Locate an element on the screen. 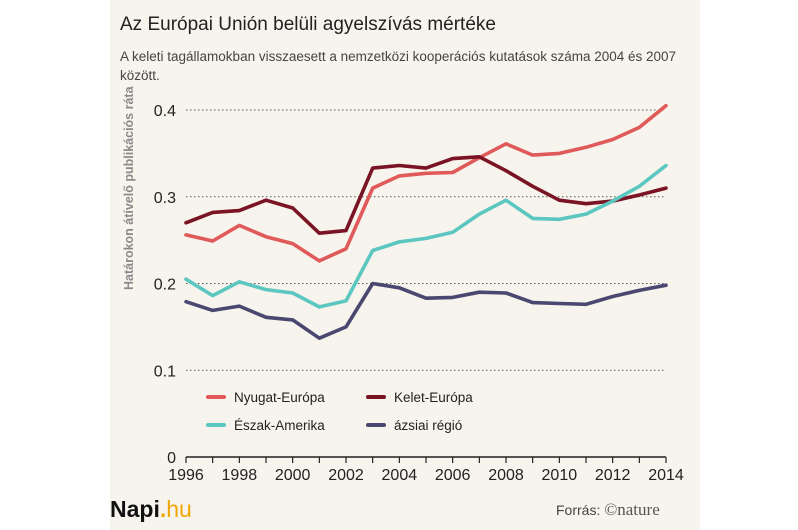 The width and height of the screenshot is (798, 530). x-tick-label: 2008 is located at coordinates (506, 475).